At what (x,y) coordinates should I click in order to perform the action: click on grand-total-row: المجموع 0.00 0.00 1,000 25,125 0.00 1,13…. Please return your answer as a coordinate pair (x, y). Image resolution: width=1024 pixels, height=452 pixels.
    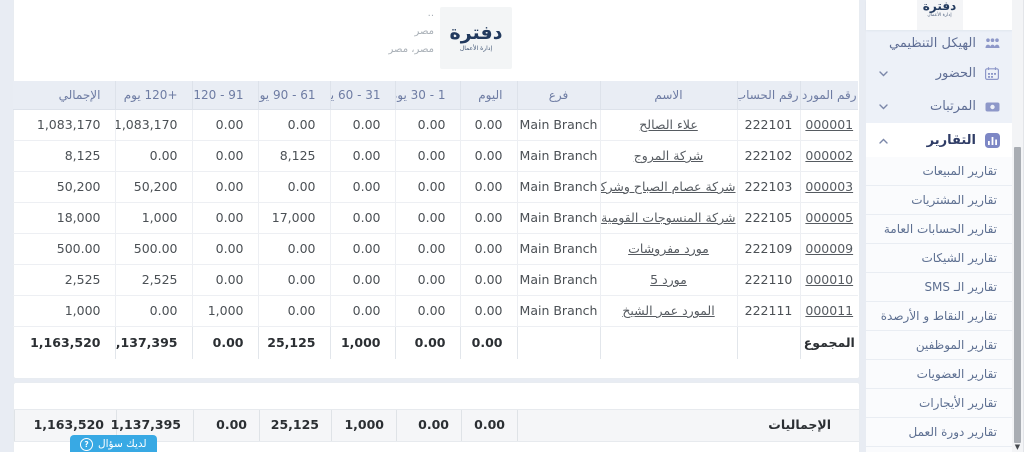
    Looking at the image, I should click on (435, 342).